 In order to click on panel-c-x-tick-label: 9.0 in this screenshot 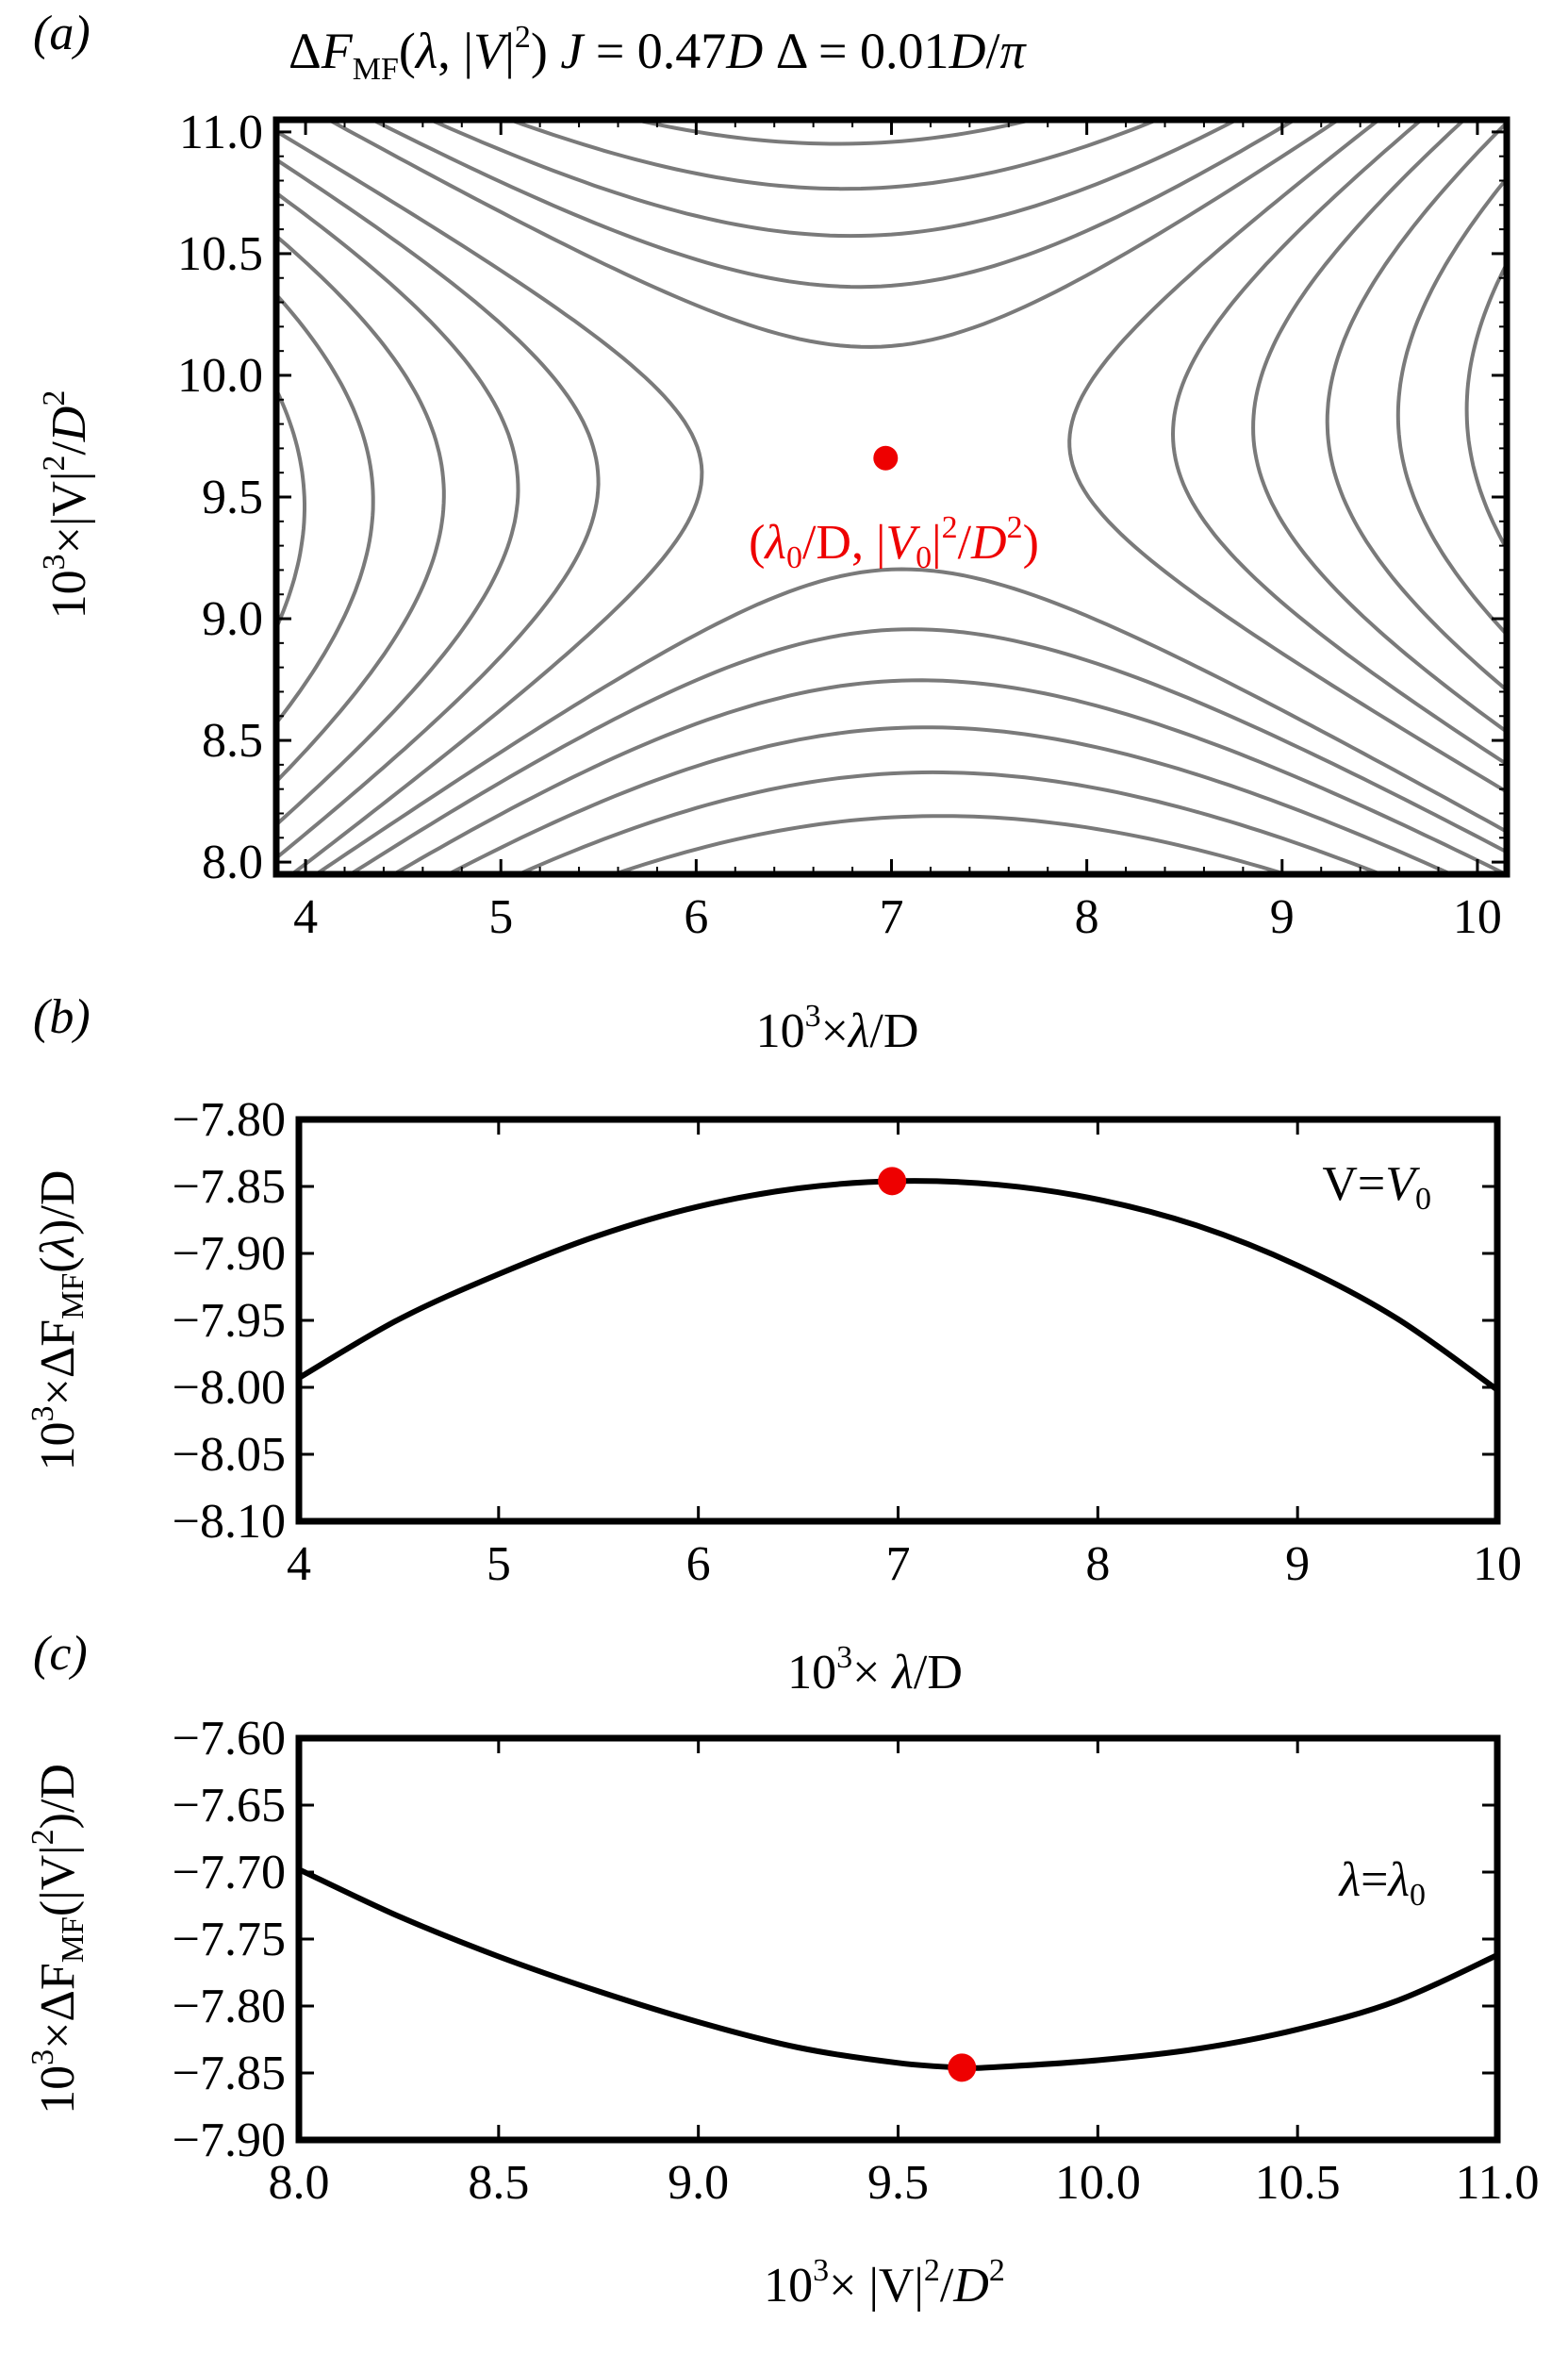, I will do `click(698, 2183)`.